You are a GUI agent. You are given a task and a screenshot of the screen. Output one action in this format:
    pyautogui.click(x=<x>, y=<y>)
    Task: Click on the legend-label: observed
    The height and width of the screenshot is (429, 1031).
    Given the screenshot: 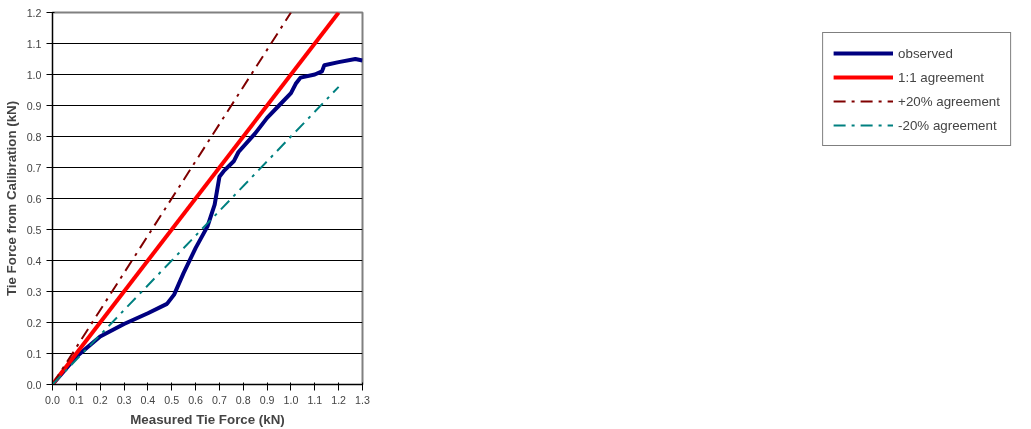 What is the action you would take?
    pyautogui.click(x=925, y=53)
    